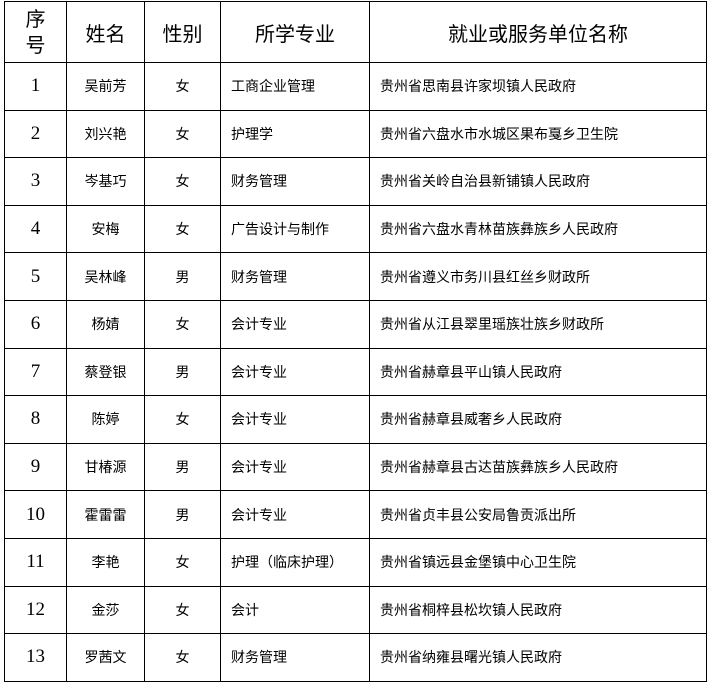  I want to click on table-row: 7 蔡登银男会计专业 贵州省赫章县平山镇人民政府, so click(355, 372).